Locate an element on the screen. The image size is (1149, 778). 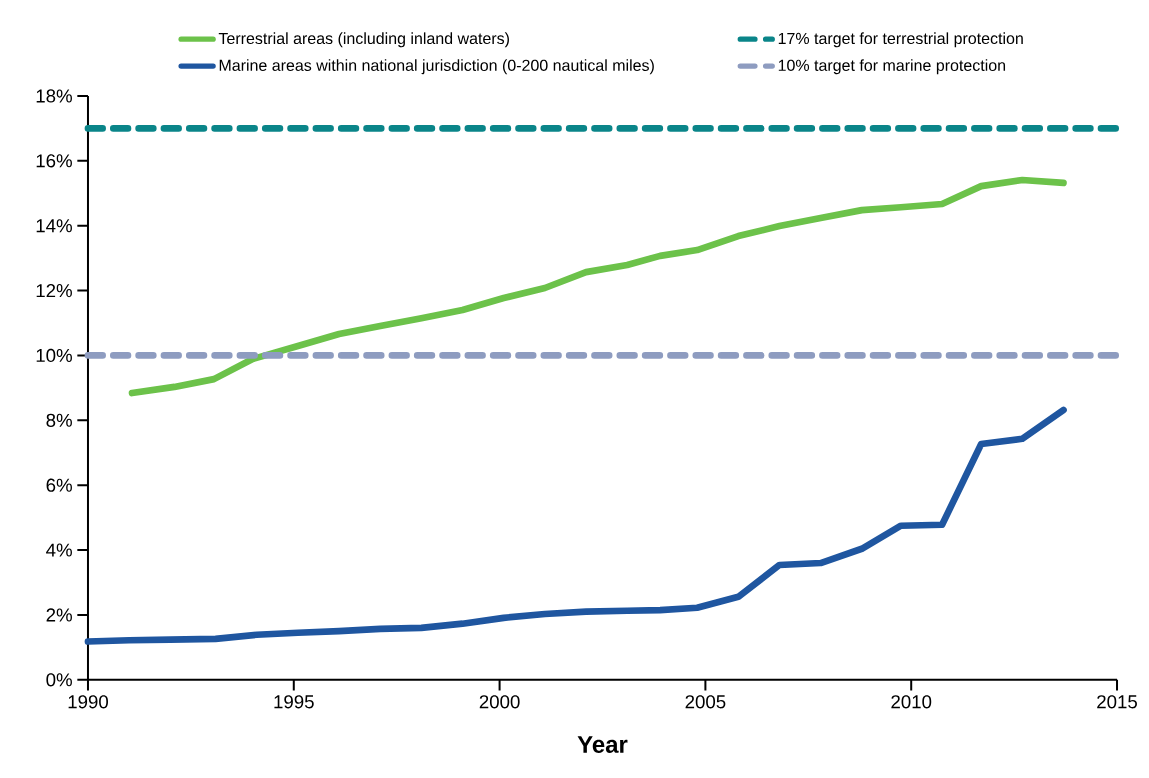
y-tick-label: 6% is located at coordinates (59, 485).